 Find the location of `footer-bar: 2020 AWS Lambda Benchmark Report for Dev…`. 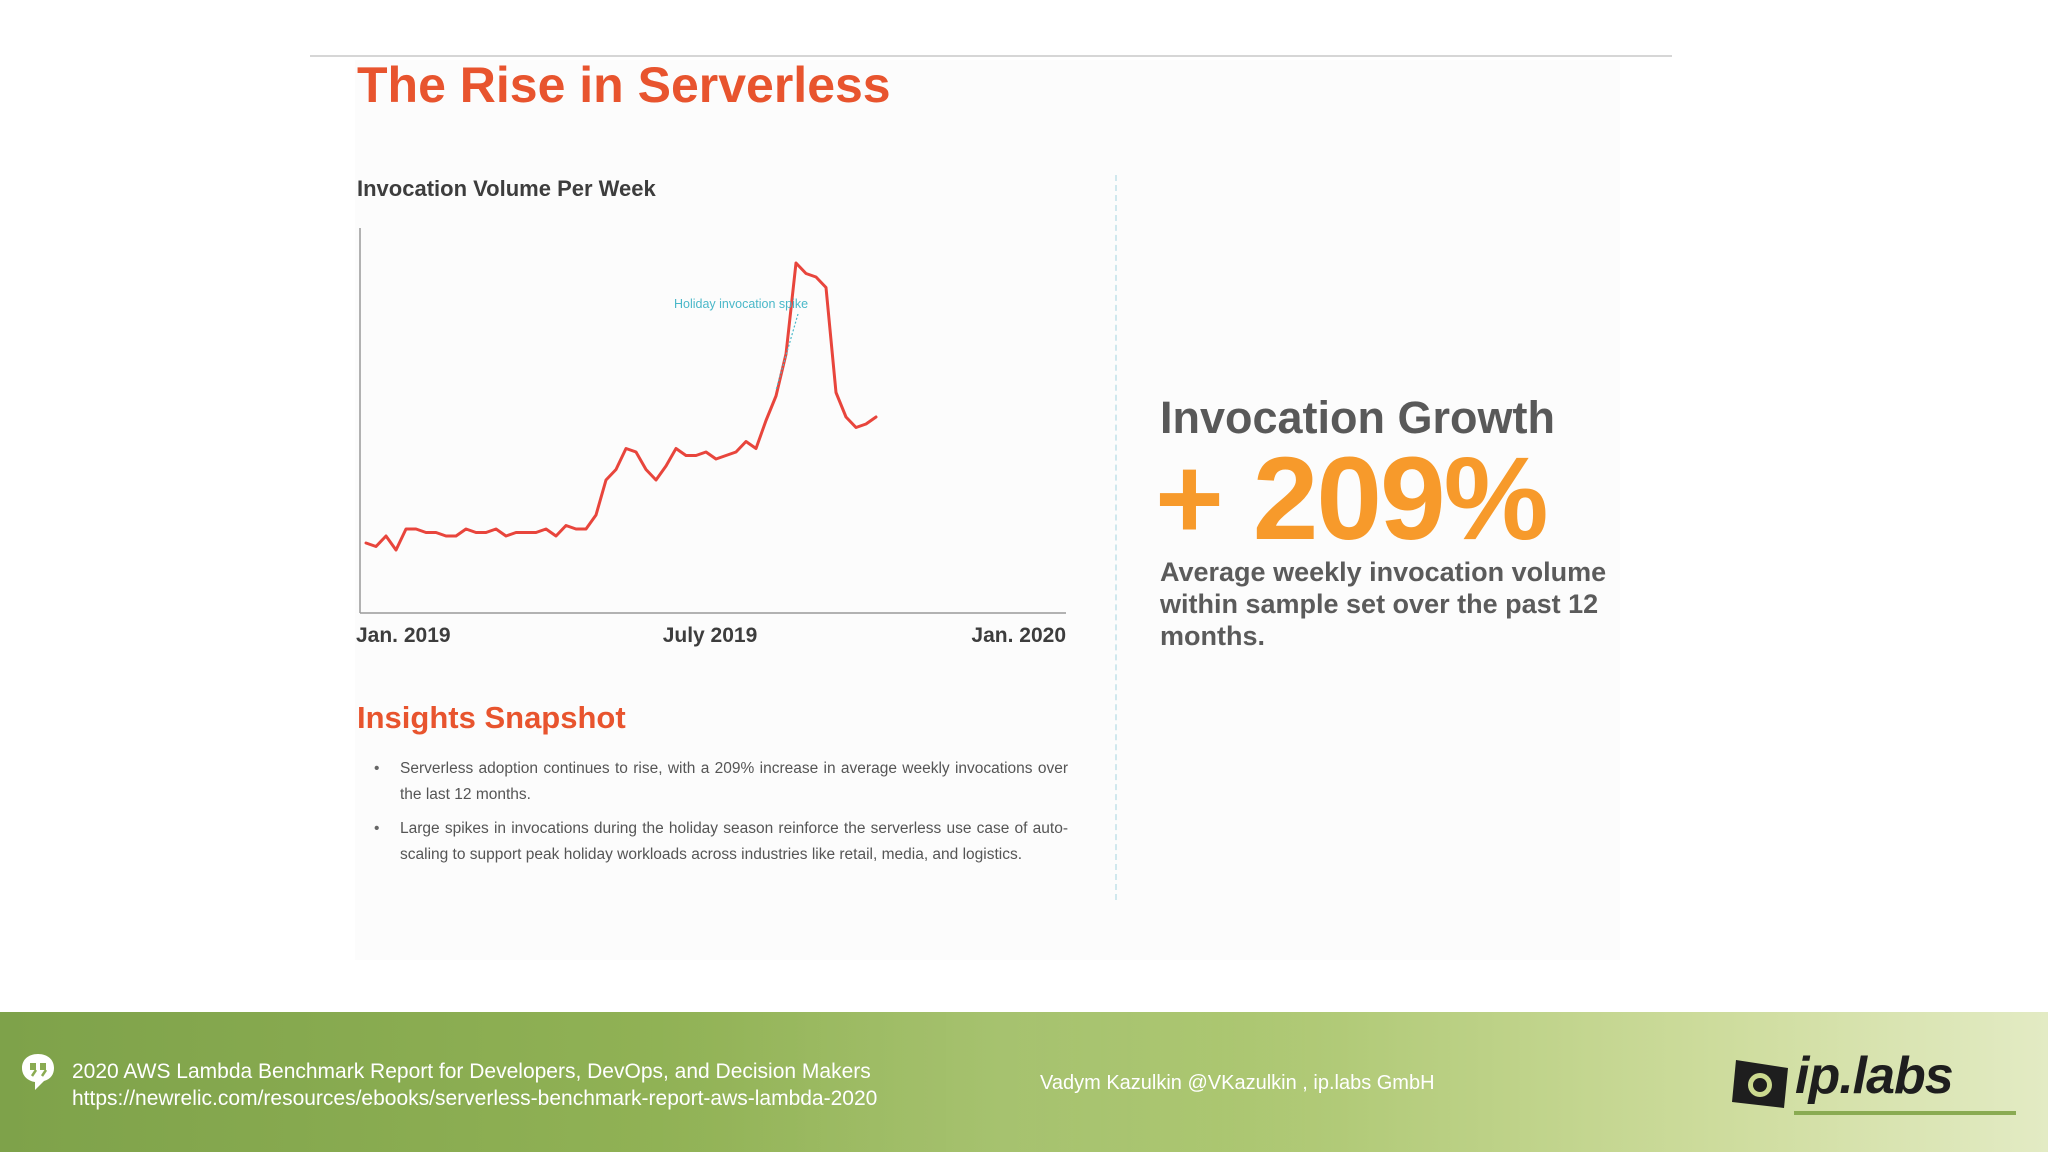

footer-bar: 2020 AWS Lambda Benchmark Report for Dev… is located at coordinates (1024, 1082).